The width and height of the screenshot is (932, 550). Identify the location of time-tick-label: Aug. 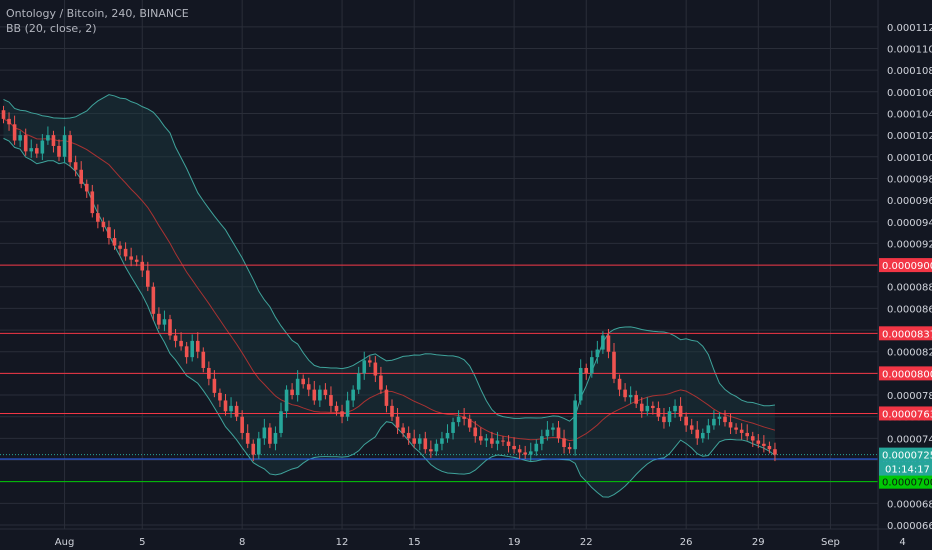
(65, 542).